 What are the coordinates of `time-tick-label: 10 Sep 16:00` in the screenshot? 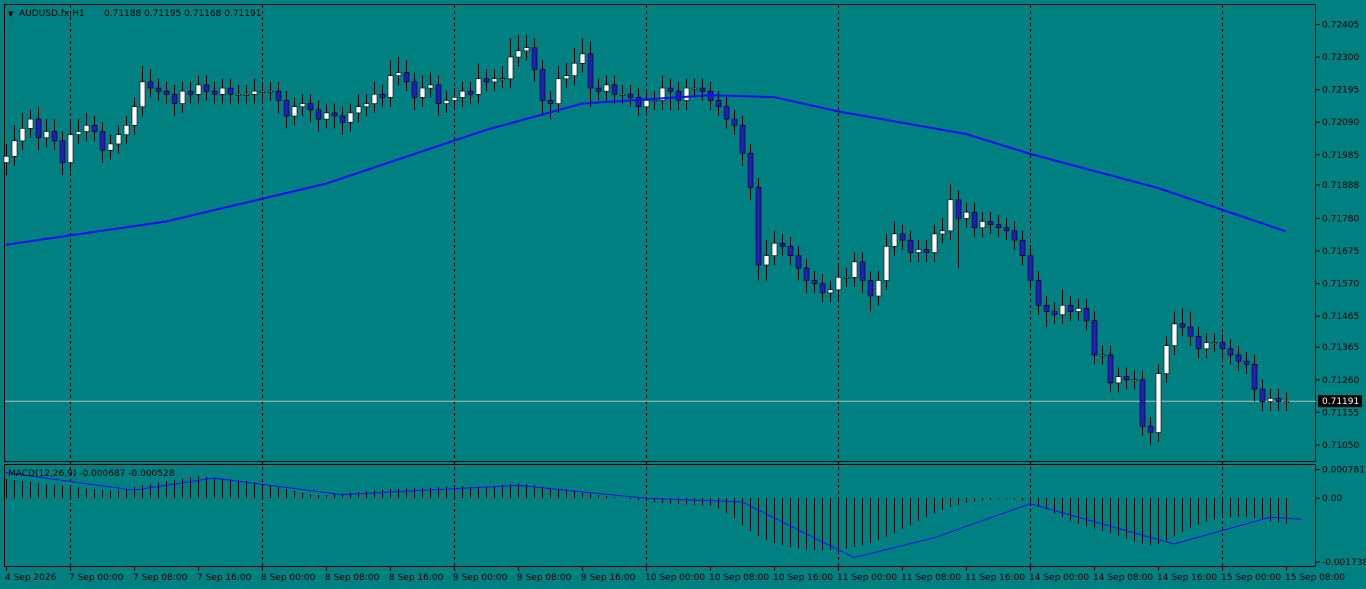 It's located at (803, 578).